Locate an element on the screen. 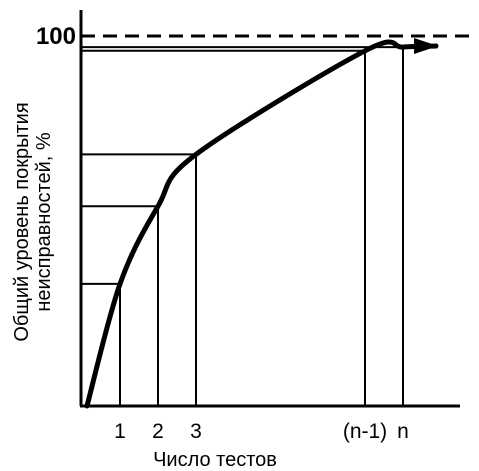 Image resolution: width=479 pixels, height=471 pixels. y-axis-title: Общий уровень покрытия неисправностей, % is located at coordinates (33, 221).